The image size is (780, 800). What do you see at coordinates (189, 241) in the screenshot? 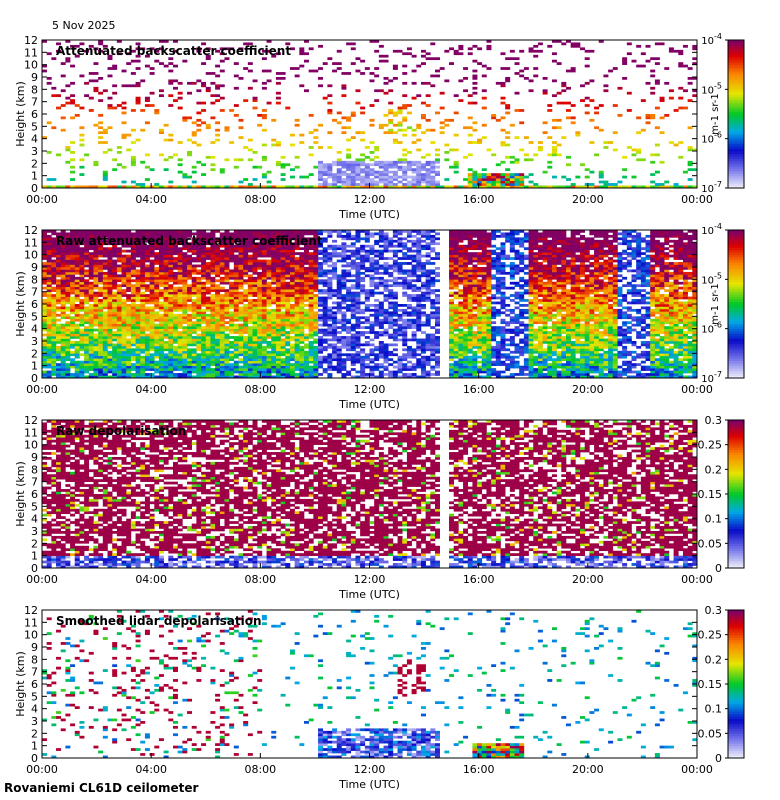
I see `panel-title: Raw attenuated backscatter coefficient` at bounding box center [189, 241].